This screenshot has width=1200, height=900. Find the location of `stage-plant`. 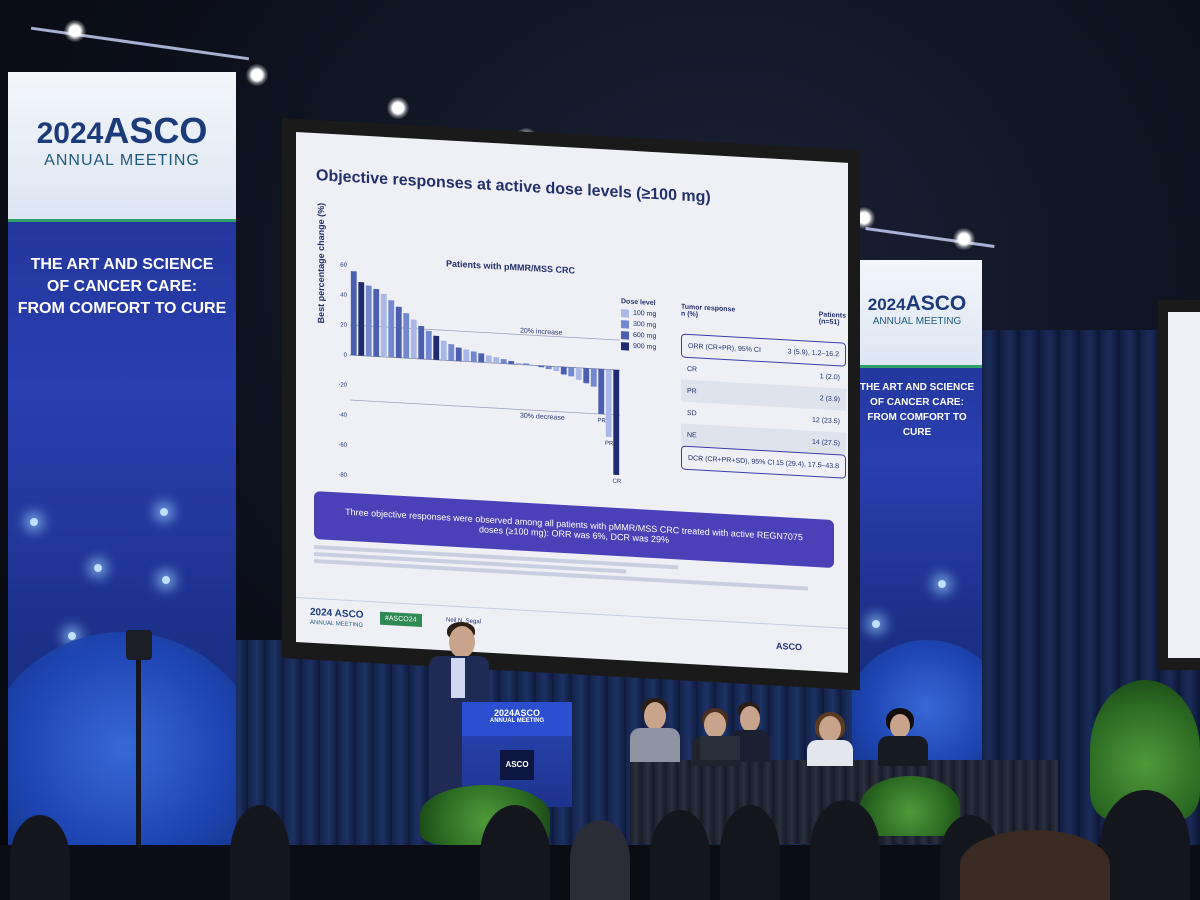

stage-plant is located at coordinates (910, 806).